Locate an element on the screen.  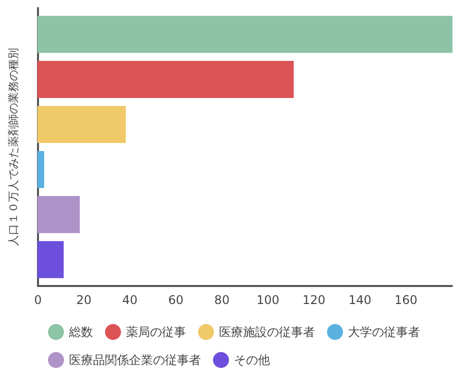
y-axis-title: 人口１０万人でみた薬剤師の業務の種別 is located at coordinates (13, 147).